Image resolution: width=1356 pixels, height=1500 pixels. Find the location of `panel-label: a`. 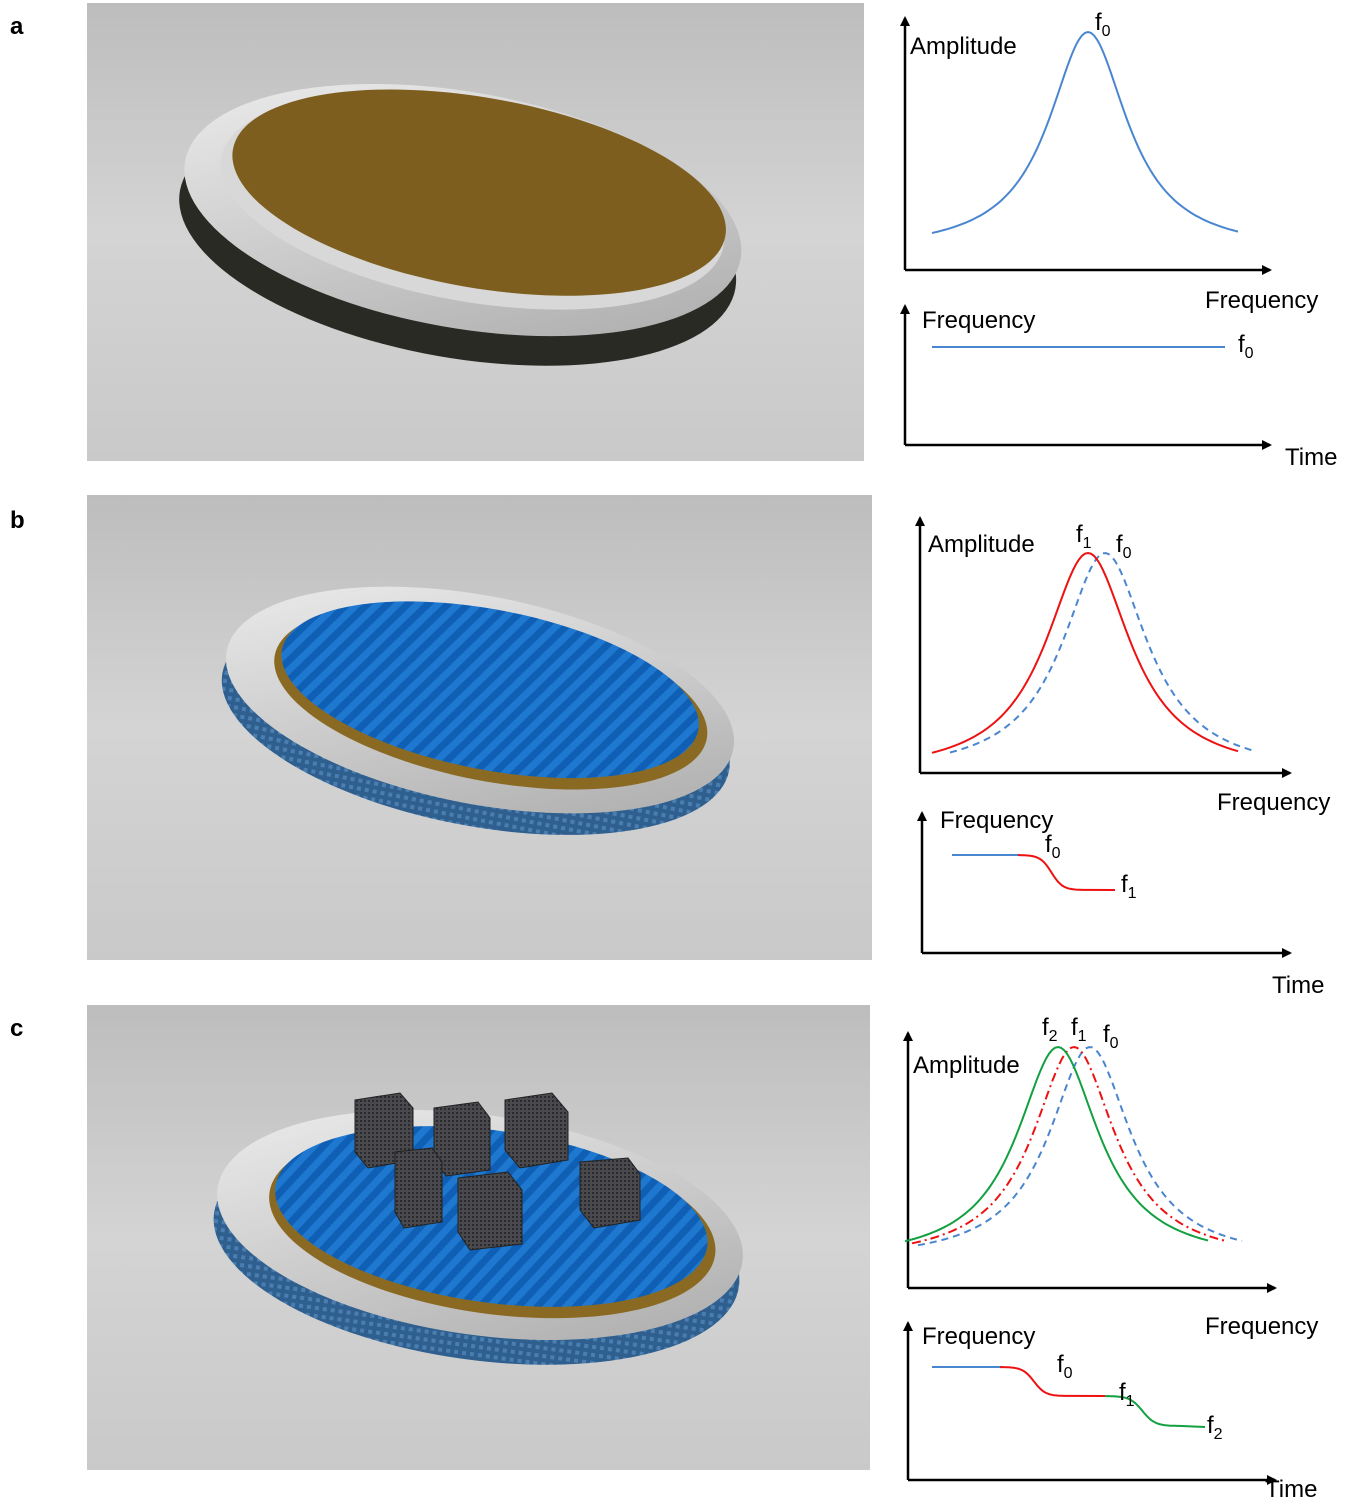

panel-label: a is located at coordinates (17, 26).